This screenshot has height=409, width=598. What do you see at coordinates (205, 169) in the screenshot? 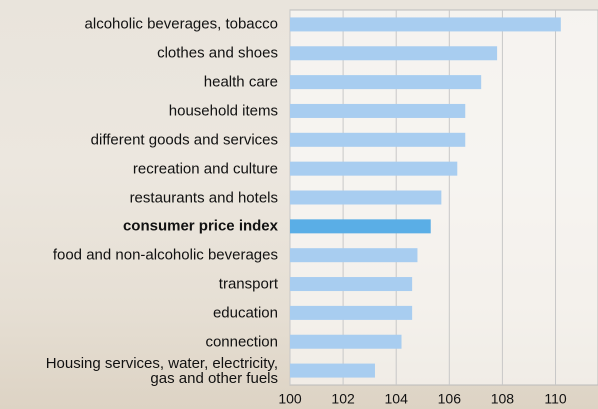
I see `category-label: recreation and culture` at bounding box center [205, 169].